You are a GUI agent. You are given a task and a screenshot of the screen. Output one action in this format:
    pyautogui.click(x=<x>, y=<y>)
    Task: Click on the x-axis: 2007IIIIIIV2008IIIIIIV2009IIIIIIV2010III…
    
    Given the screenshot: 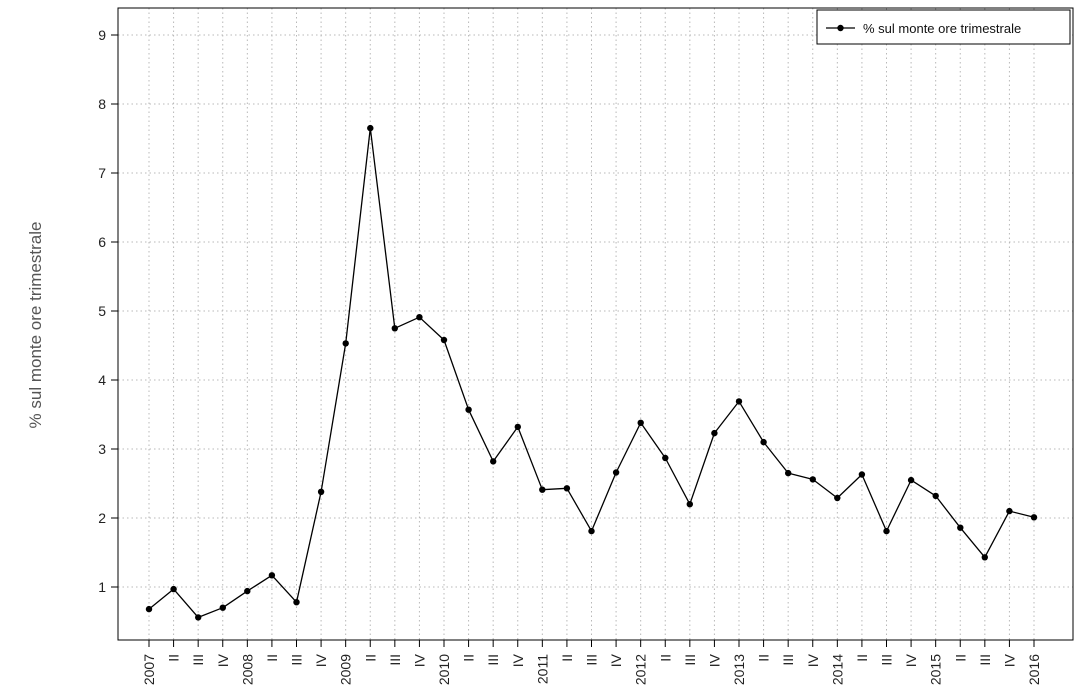 What is the action you would take?
    pyautogui.click(x=591, y=662)
    